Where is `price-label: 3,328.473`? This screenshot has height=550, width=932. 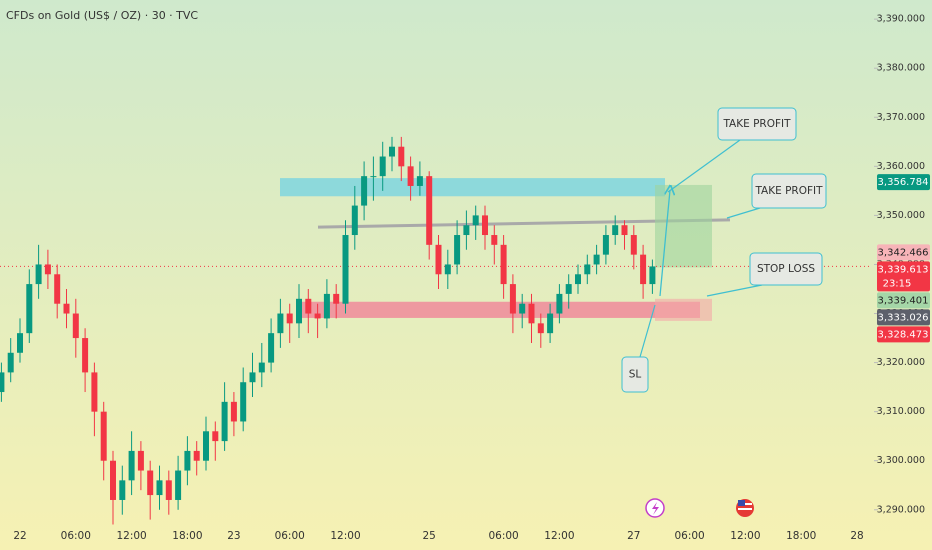
price-label: 3,328.473 is located at coordinates (903, 334).